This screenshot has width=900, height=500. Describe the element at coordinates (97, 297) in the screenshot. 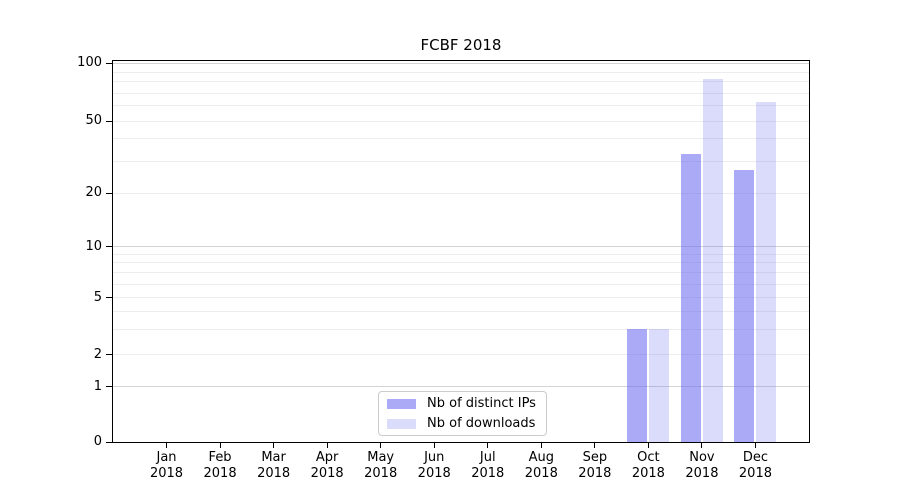

I see `y-tick-label: 5` at that location.